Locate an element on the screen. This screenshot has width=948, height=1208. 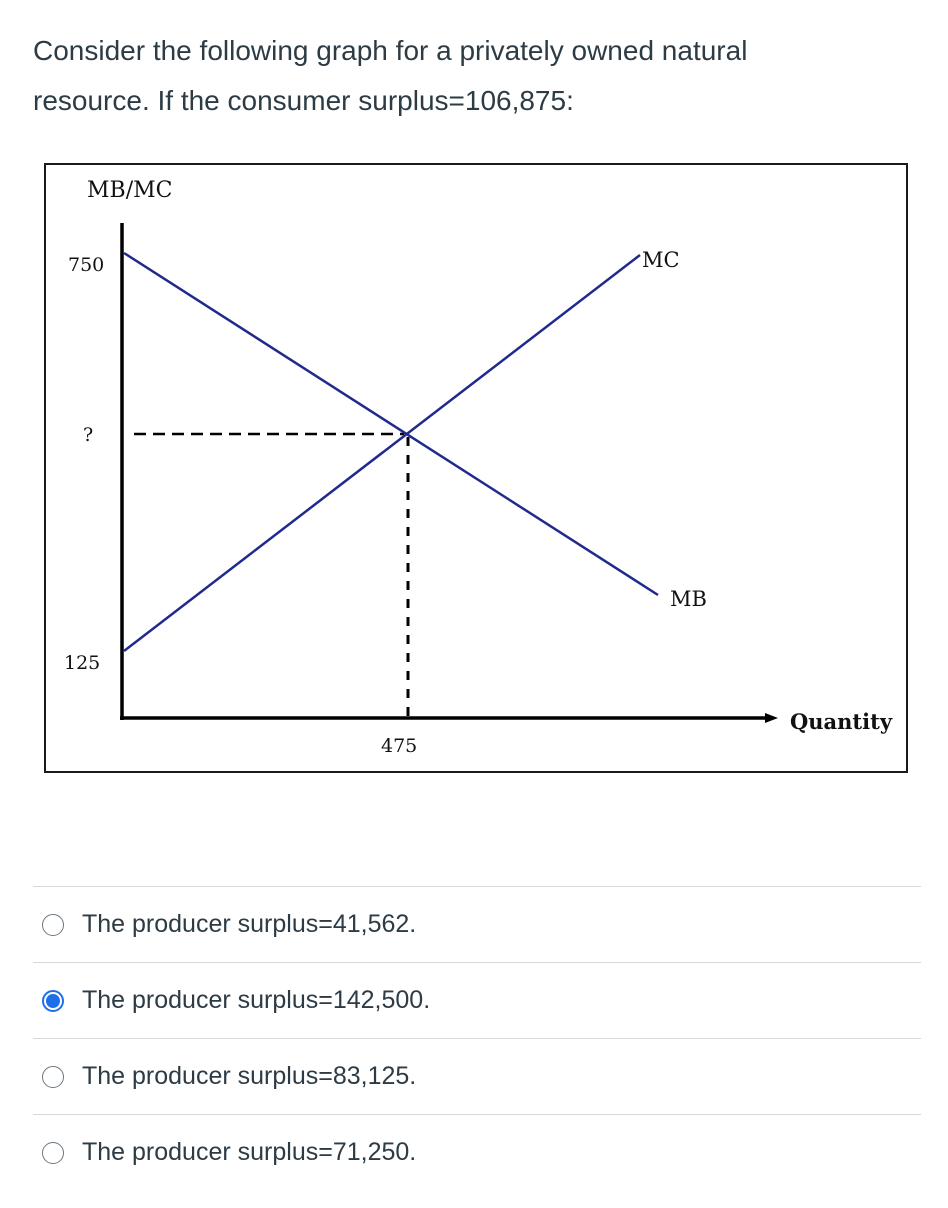
y-tick-125: 125 is located at coordinates (82, 663).